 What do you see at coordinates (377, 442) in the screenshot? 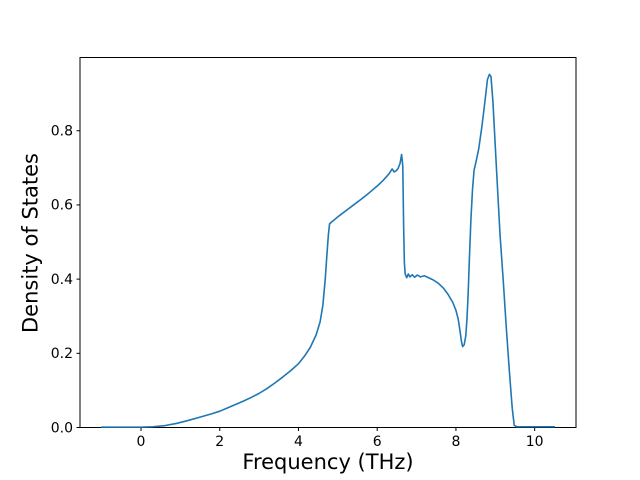
I see `x-tick-label: 6` at bounding box center [377, 442].